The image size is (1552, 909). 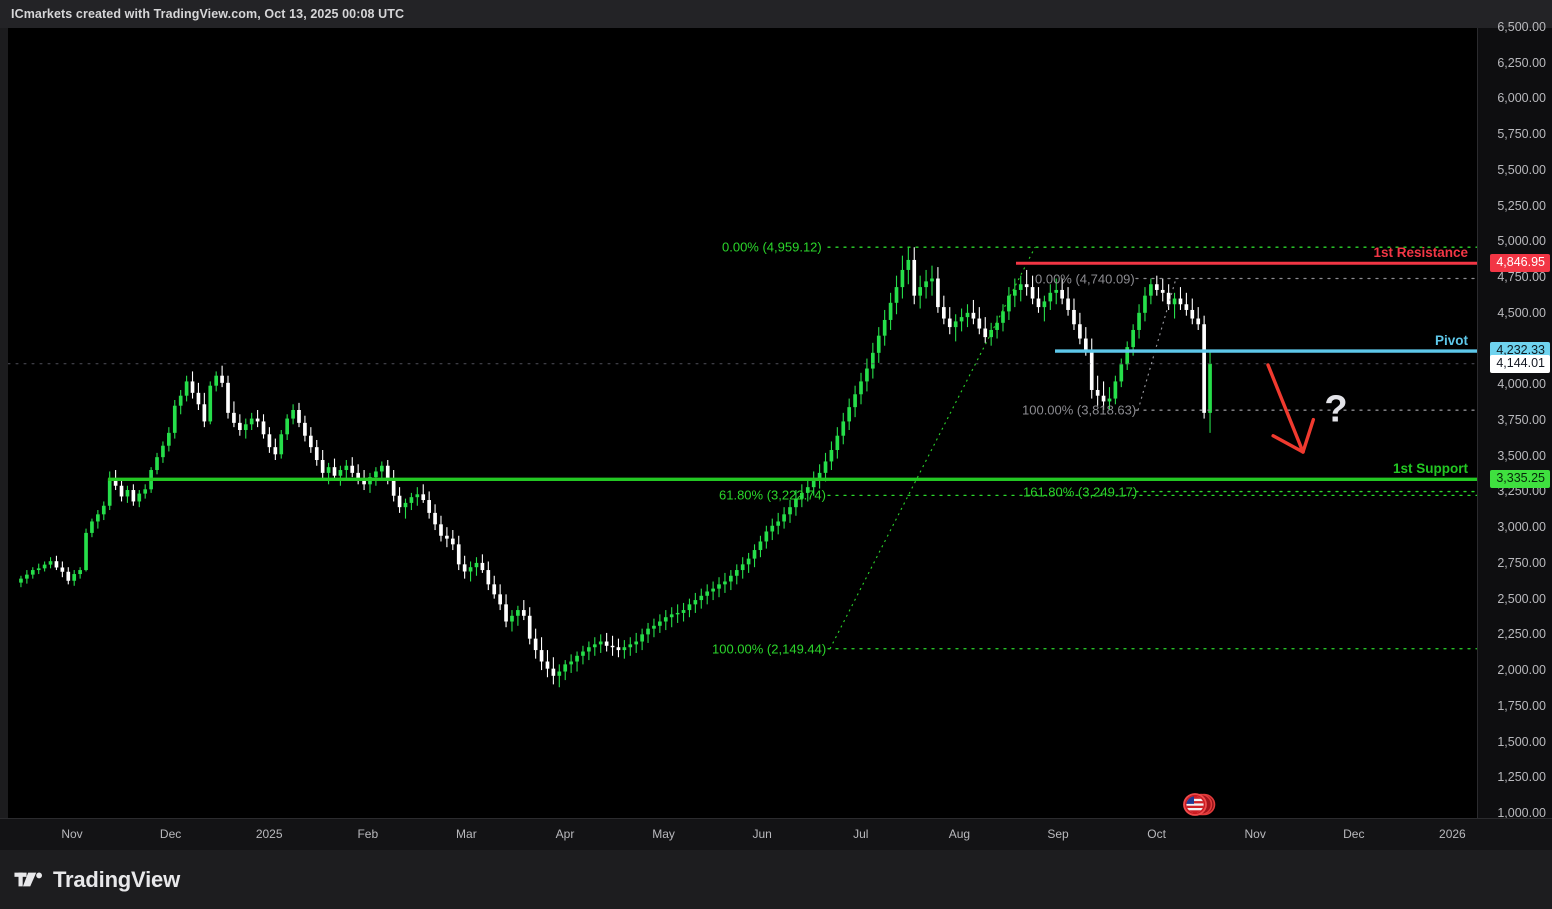 I want to click on support-price-badge: 3,335.25, so click(x=1520, y=479).